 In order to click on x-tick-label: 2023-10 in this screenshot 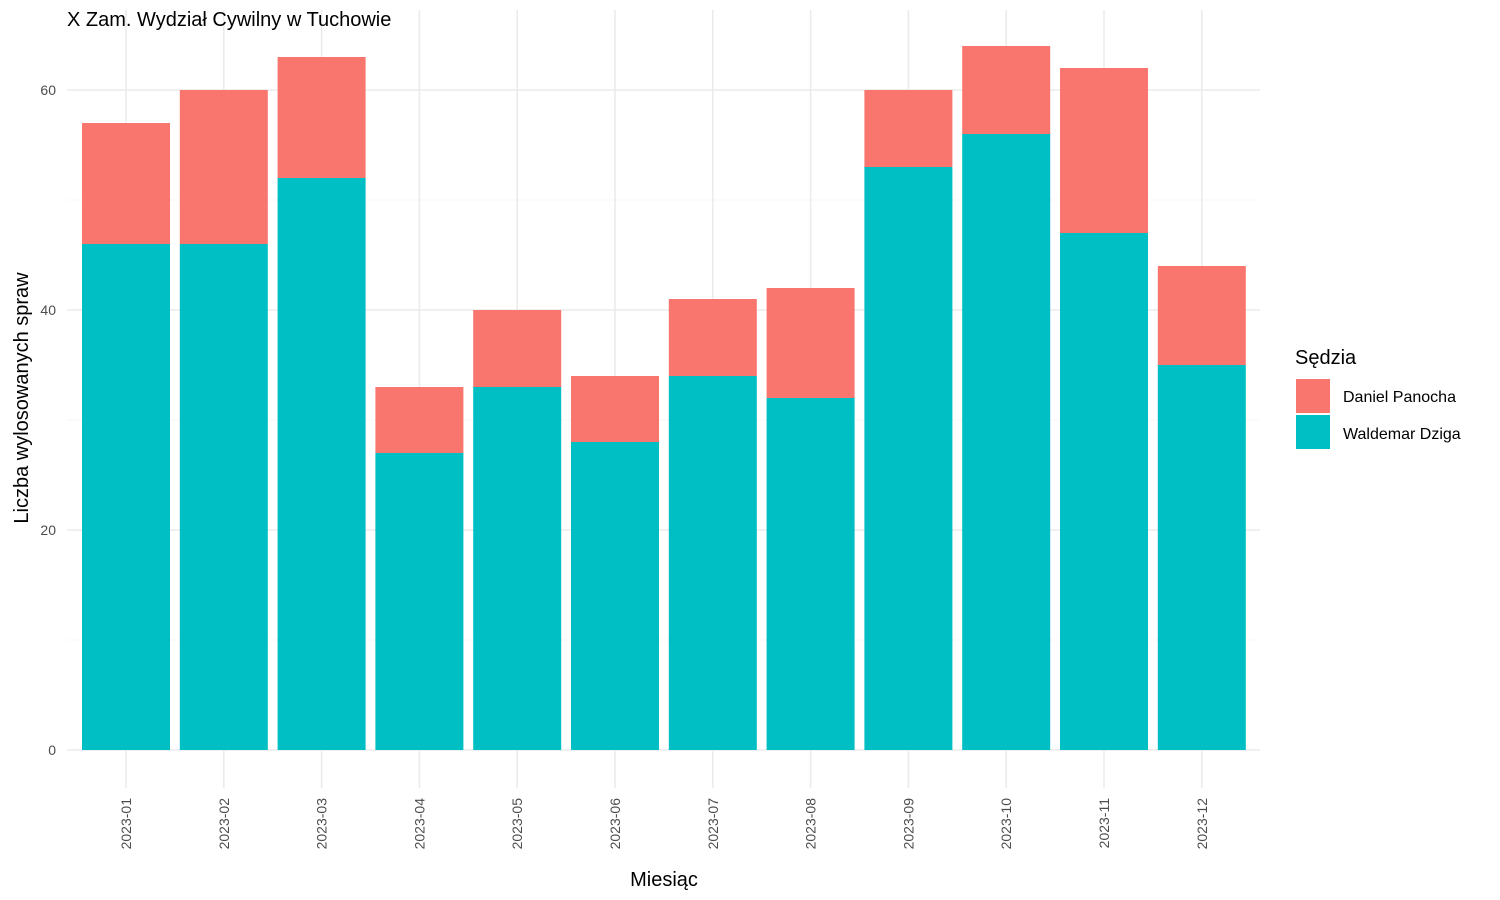, I will do `click(1006, 824)`.